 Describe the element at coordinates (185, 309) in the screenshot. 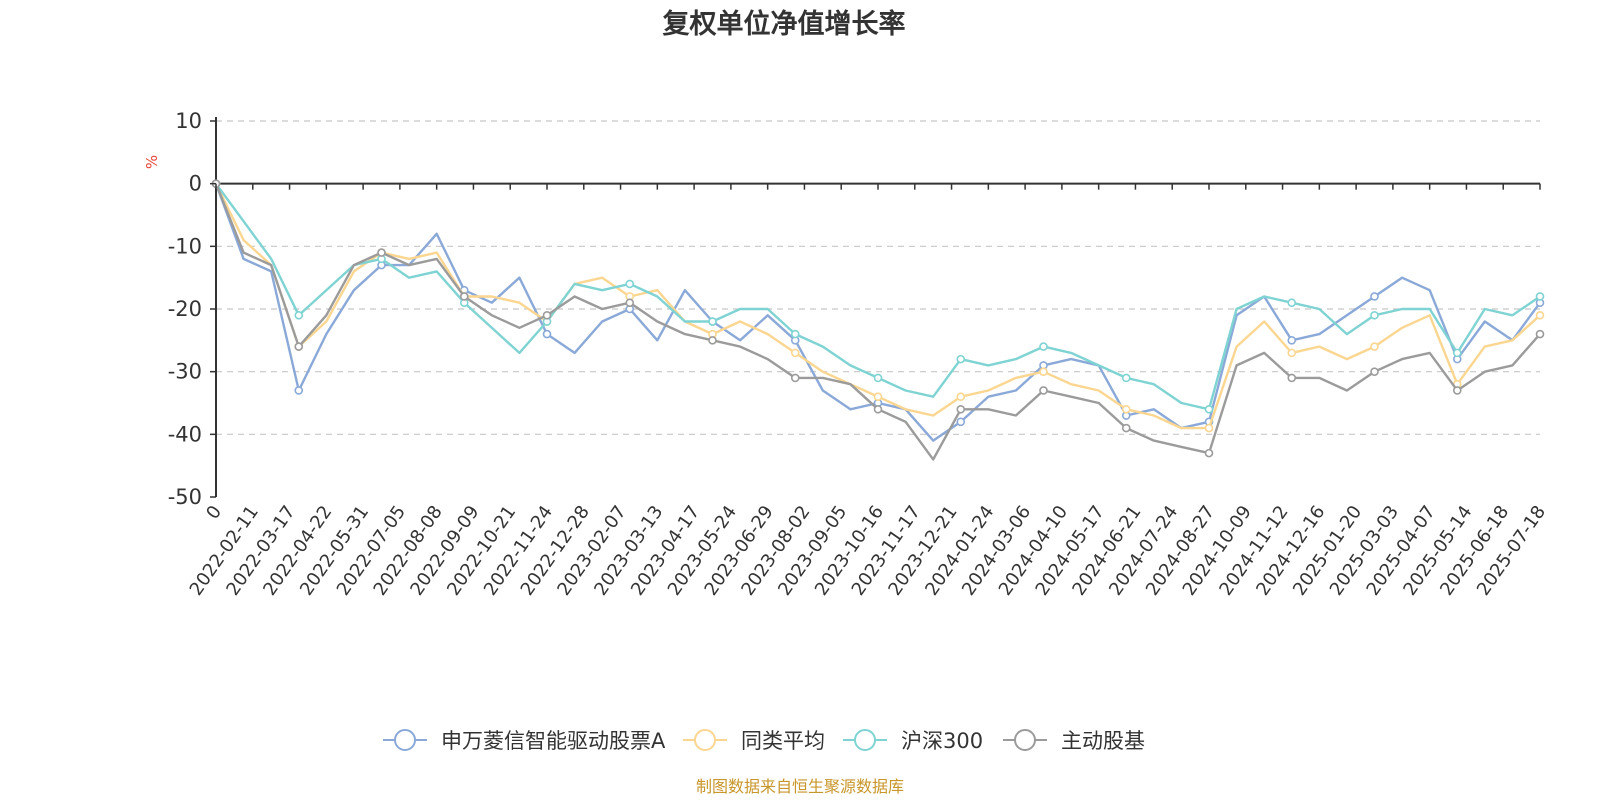

I see `y-tick-label: -20` at that location.